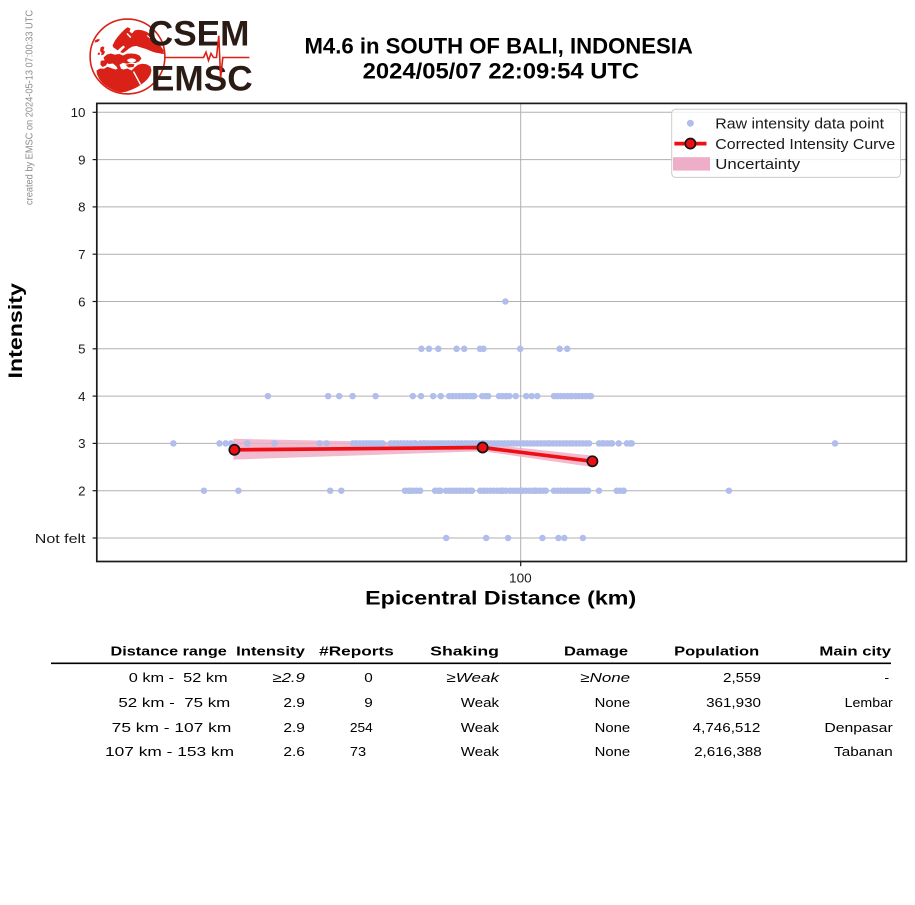 This screenshot has width=915, height=905. What do you see at coordinates (358, 751) in the screenshot?
I see `svg-text: 73` at bounding box center [358, 751].